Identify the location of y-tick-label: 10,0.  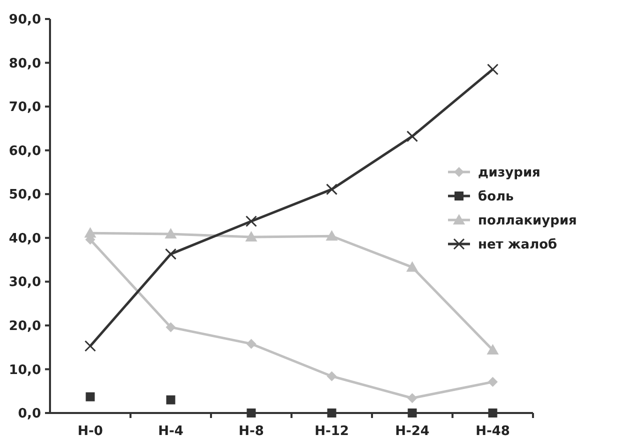
(24, 370).